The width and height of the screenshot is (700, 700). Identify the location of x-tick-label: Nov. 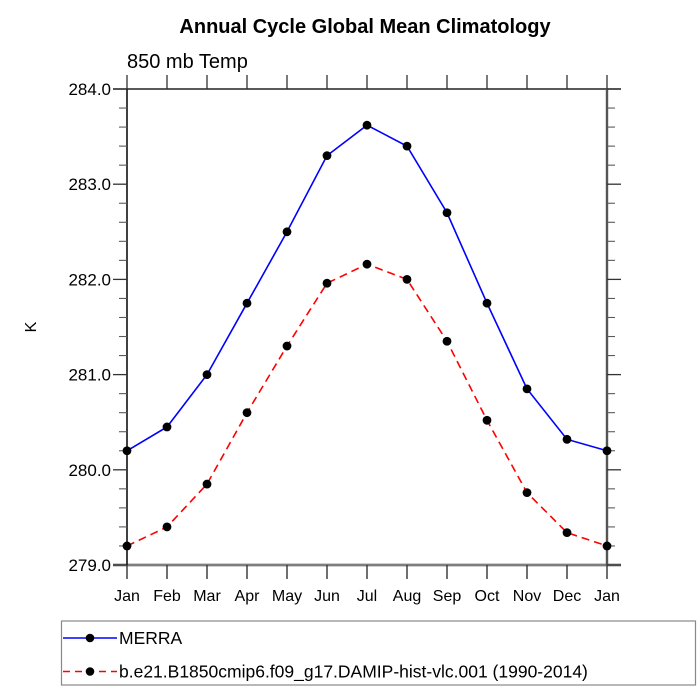
(527, 596).